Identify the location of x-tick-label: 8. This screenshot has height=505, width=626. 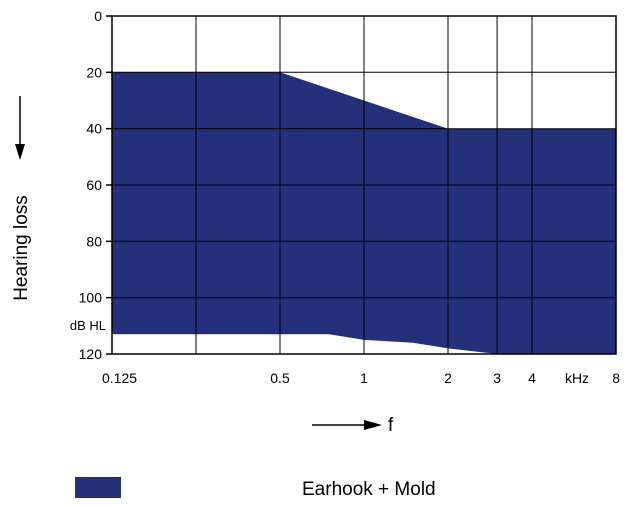
(616, 378).